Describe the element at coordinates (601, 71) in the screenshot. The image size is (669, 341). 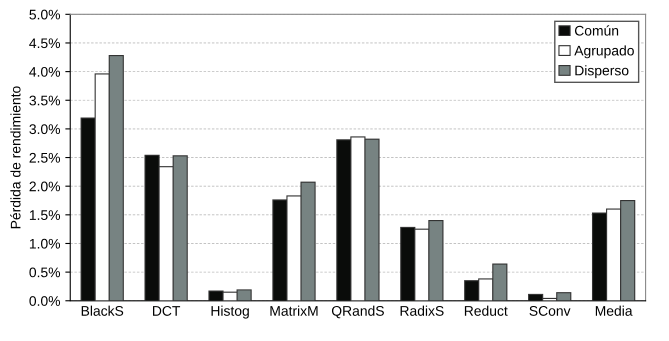
I see `legend-label: Disperso` at that location.